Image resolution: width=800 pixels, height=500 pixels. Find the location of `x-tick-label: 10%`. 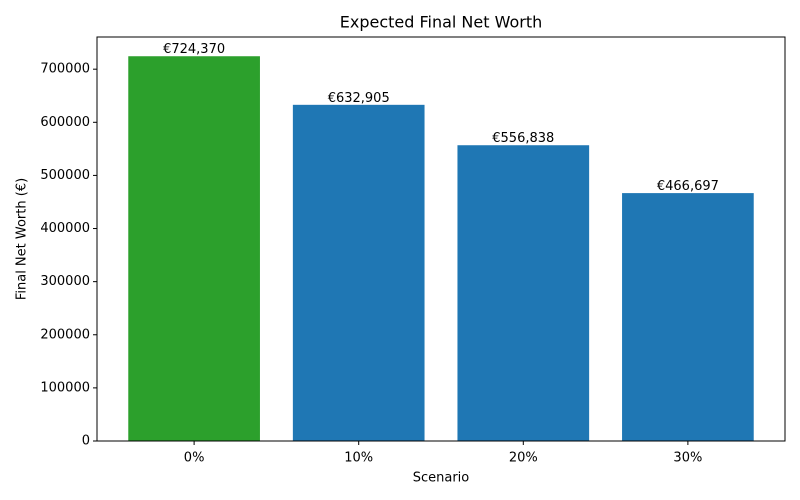

x-tick-label: 10% is located at coordinates (358, 458).